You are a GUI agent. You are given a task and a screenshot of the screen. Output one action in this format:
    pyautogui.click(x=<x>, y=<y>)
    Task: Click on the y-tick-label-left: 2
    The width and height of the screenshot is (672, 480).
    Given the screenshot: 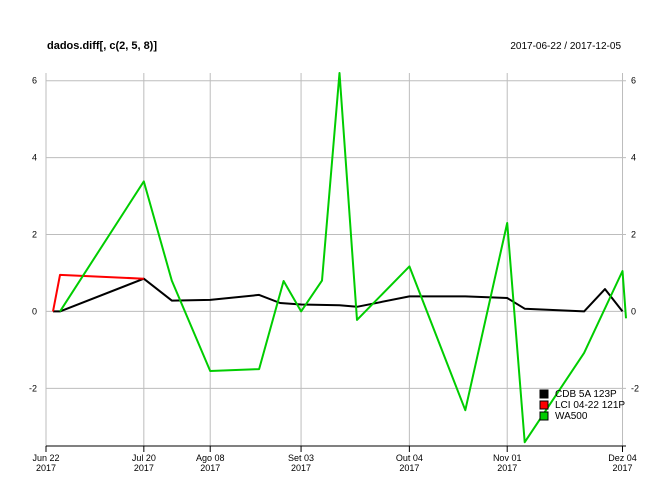 What is the action you would take?
    pyautogui.click(x=34, y=235)
    